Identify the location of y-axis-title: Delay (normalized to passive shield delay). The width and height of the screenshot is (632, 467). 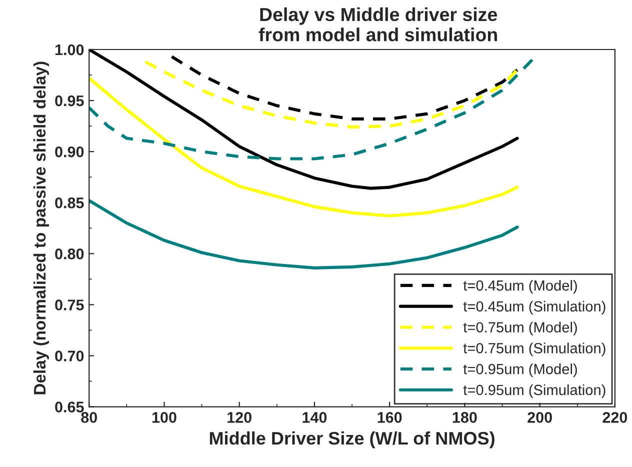
(41, 228).